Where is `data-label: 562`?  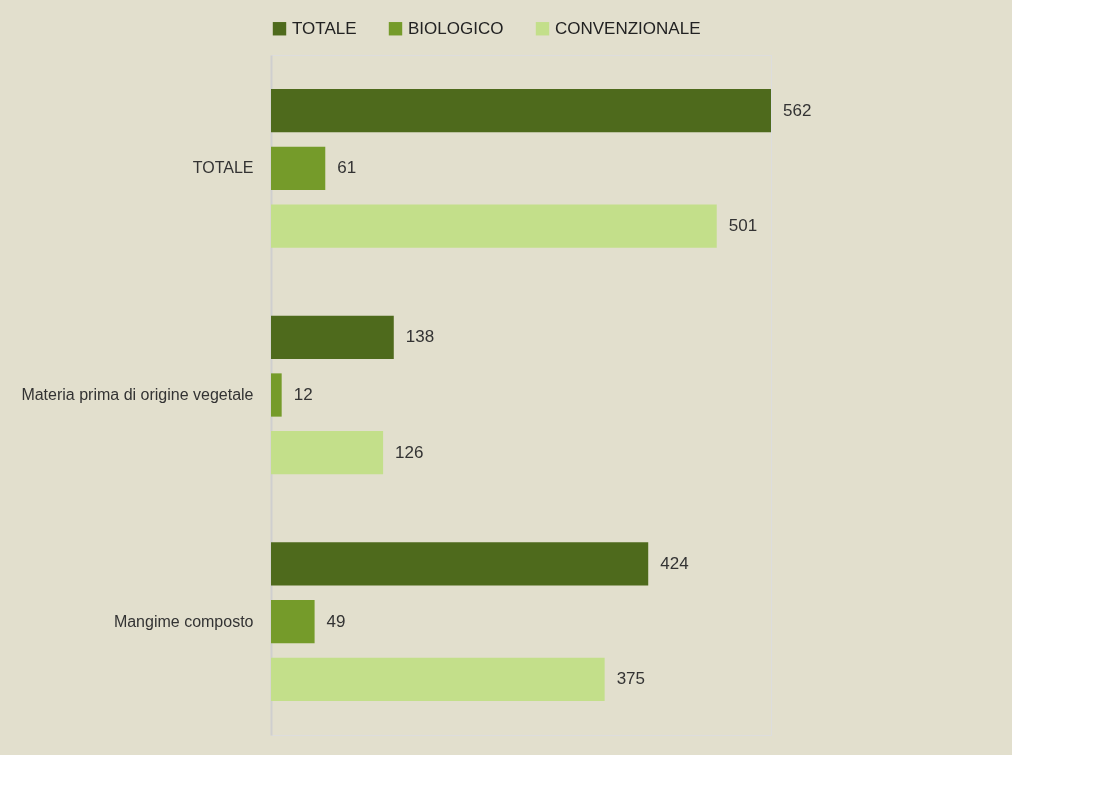 data-label: 562 is located at coordinates (797, 110).